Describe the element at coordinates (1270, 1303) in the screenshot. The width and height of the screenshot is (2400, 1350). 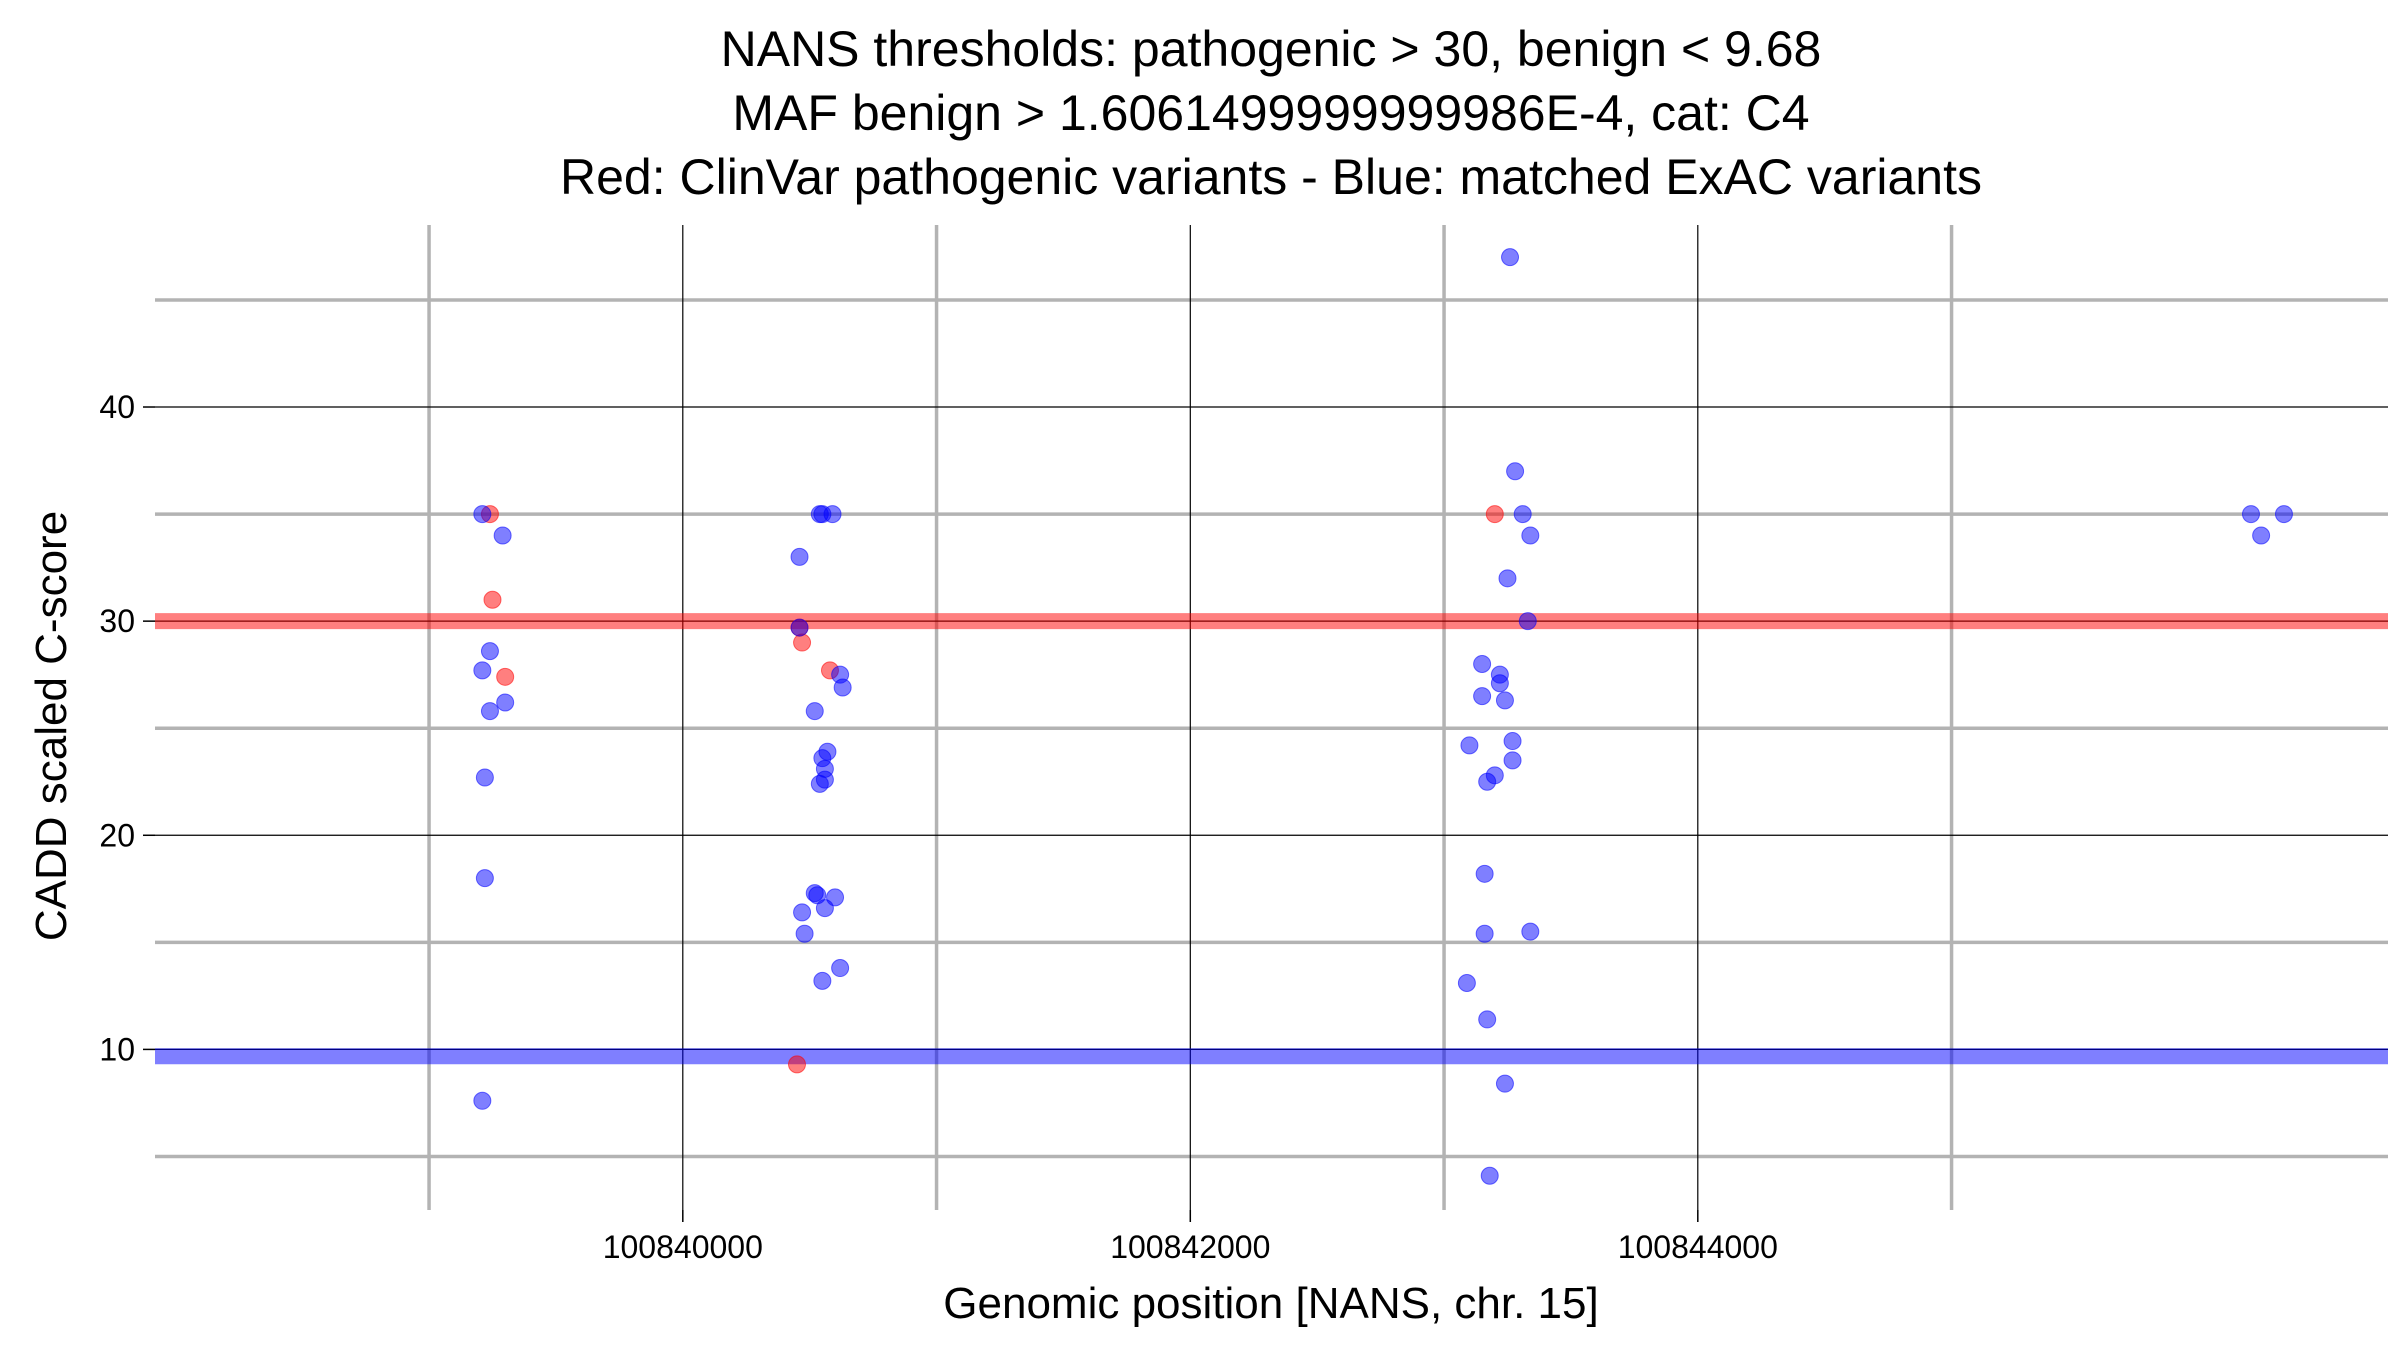
I see `x-axis-title: Genomic position [NANS, chr. 15]` at that location.